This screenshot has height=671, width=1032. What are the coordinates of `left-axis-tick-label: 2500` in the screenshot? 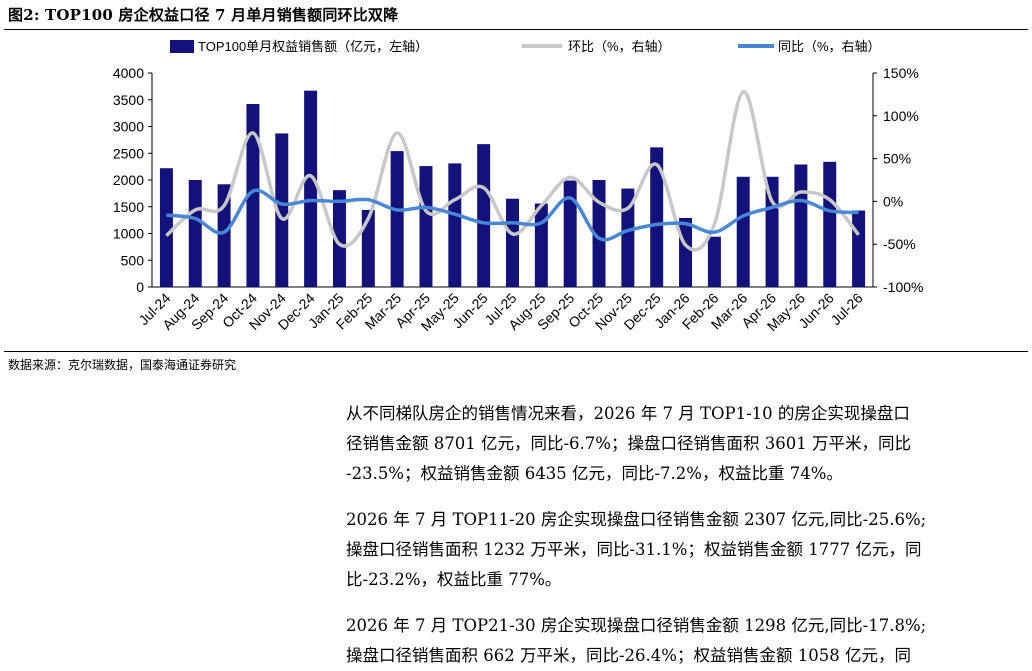 It's located at (128, 153).